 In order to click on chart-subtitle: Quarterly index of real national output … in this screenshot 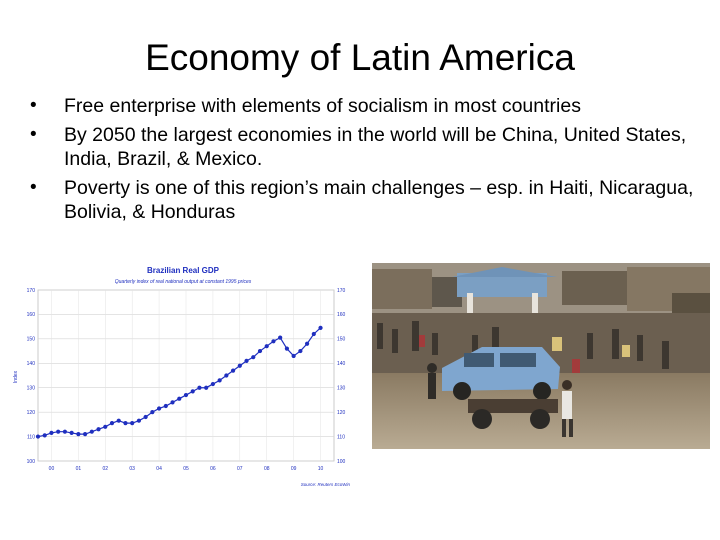, I will do `click(183, 282)`.